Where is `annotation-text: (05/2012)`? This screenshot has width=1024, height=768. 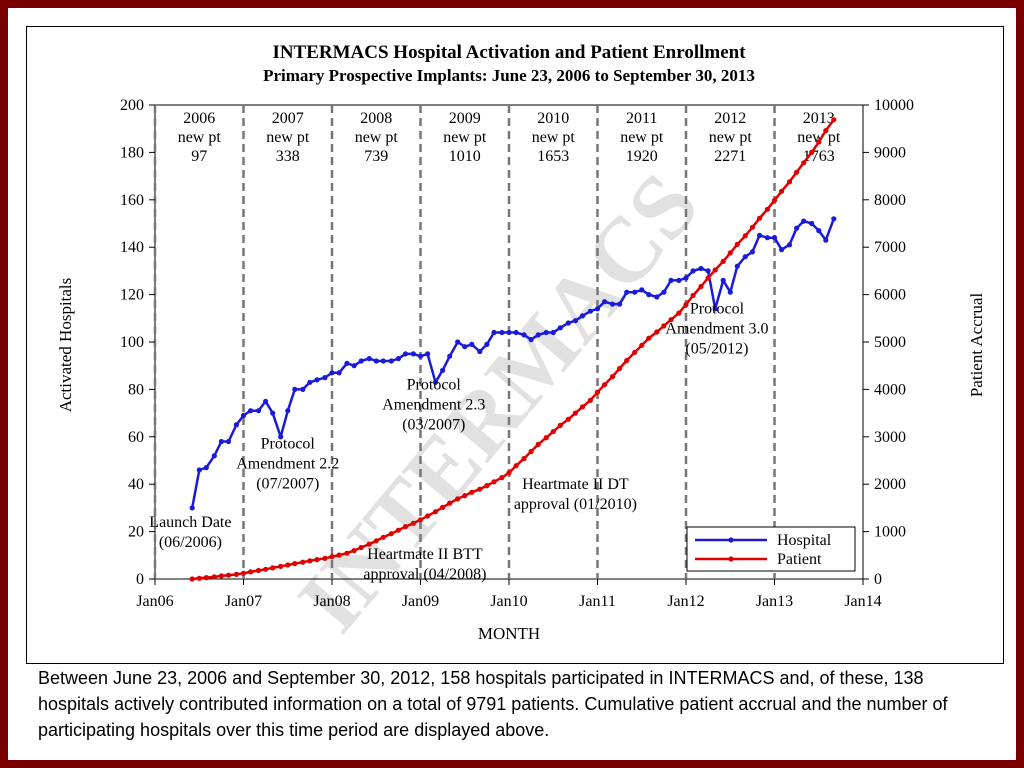 annotation-text: (05/2012) is located at coordinates (716, 349).